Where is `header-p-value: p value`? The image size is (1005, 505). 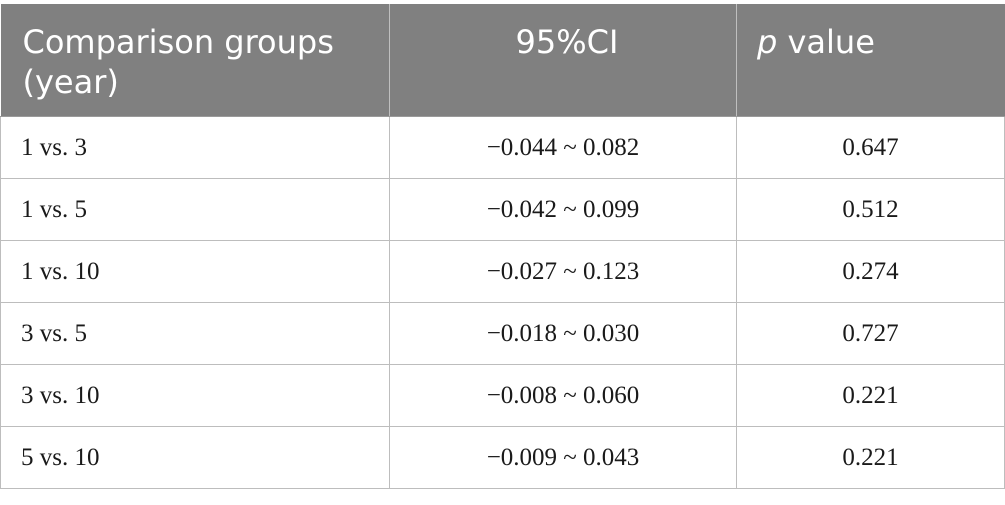
header-p-value: p value is located at coordinates (870, 60).